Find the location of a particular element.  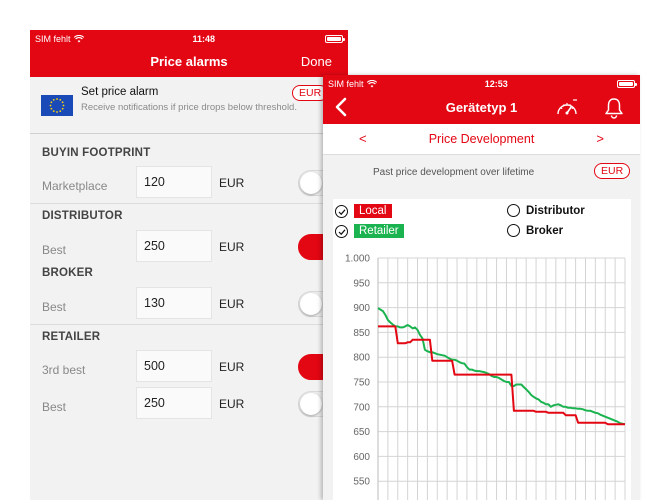

bell-icon is located at coordinates (614, 108).